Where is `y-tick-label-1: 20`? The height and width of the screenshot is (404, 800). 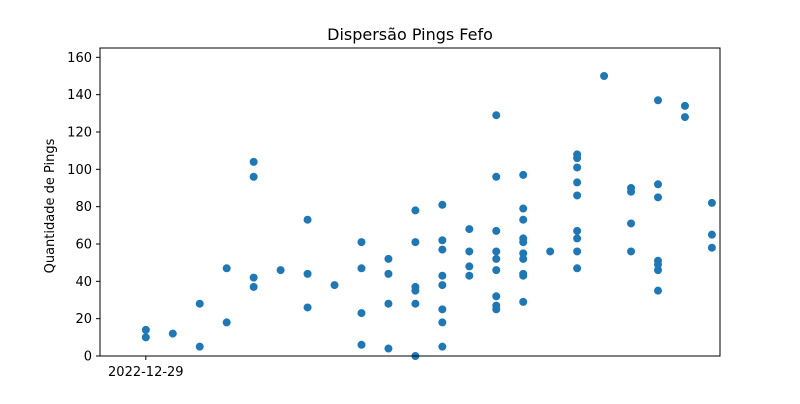
y-tick-label-1: 20 is located at coordinates (83, 319).